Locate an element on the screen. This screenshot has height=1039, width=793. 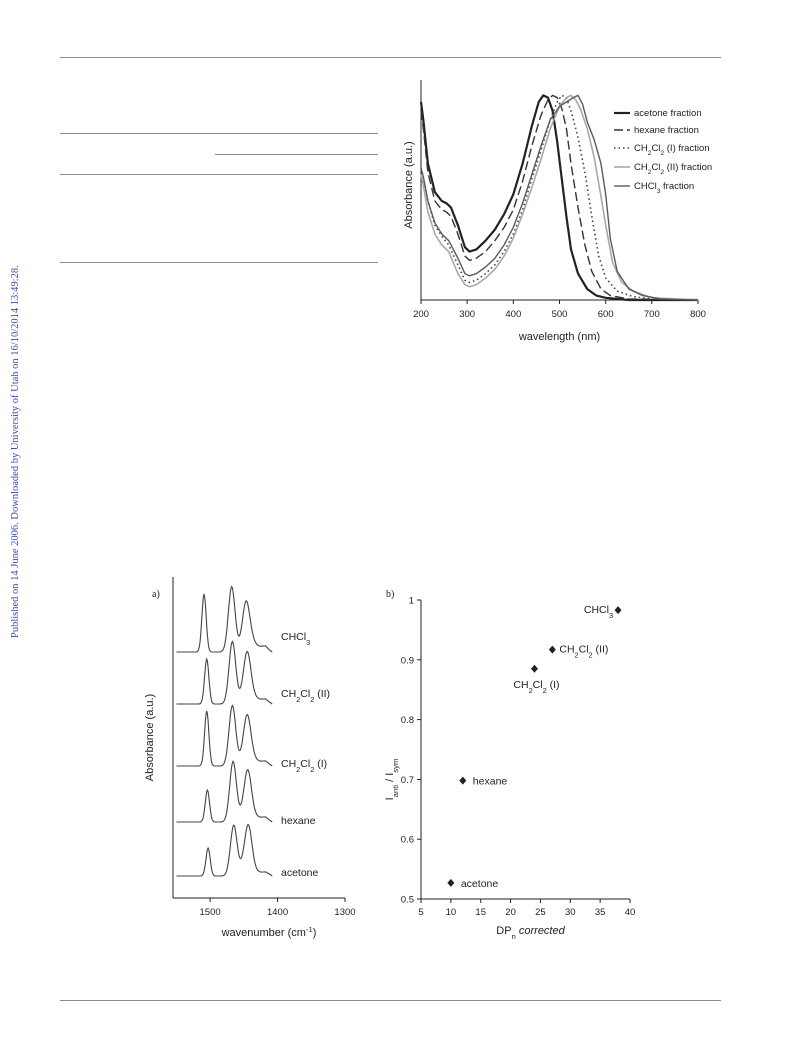
data-point-label: CHCl3 is located at coordinates (598, 612).